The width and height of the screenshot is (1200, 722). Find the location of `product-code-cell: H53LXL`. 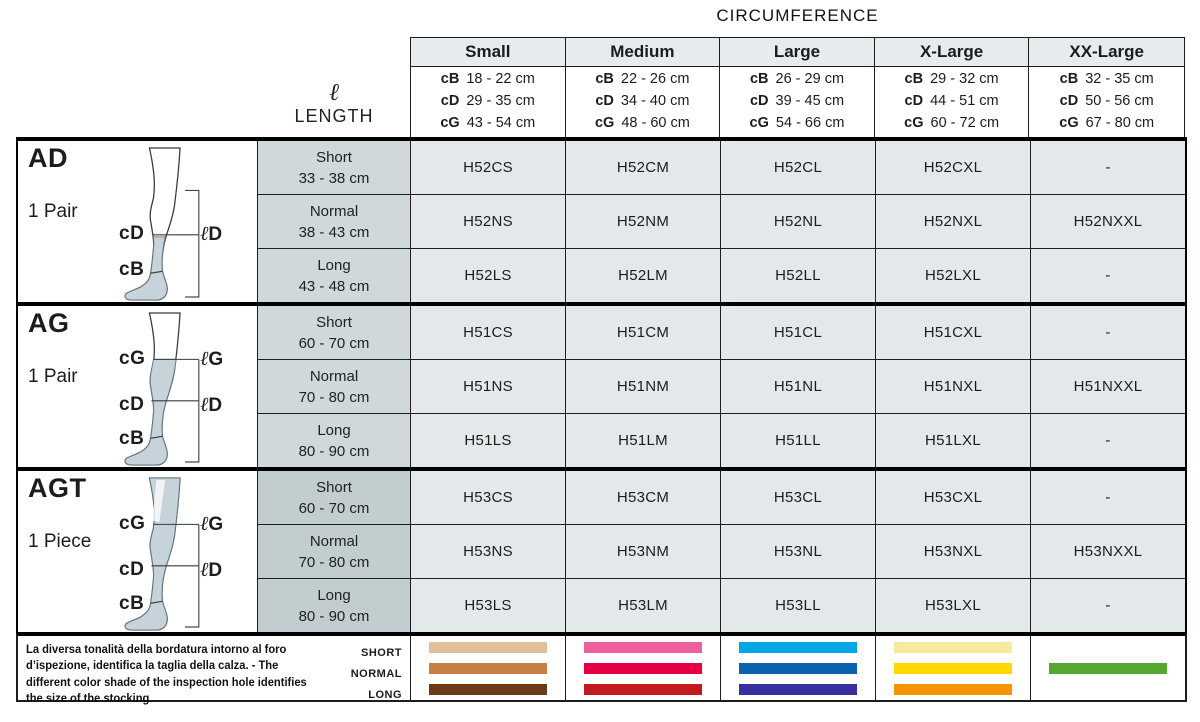

product-code-cell: H53LXL is located at coordinates (953, 605).